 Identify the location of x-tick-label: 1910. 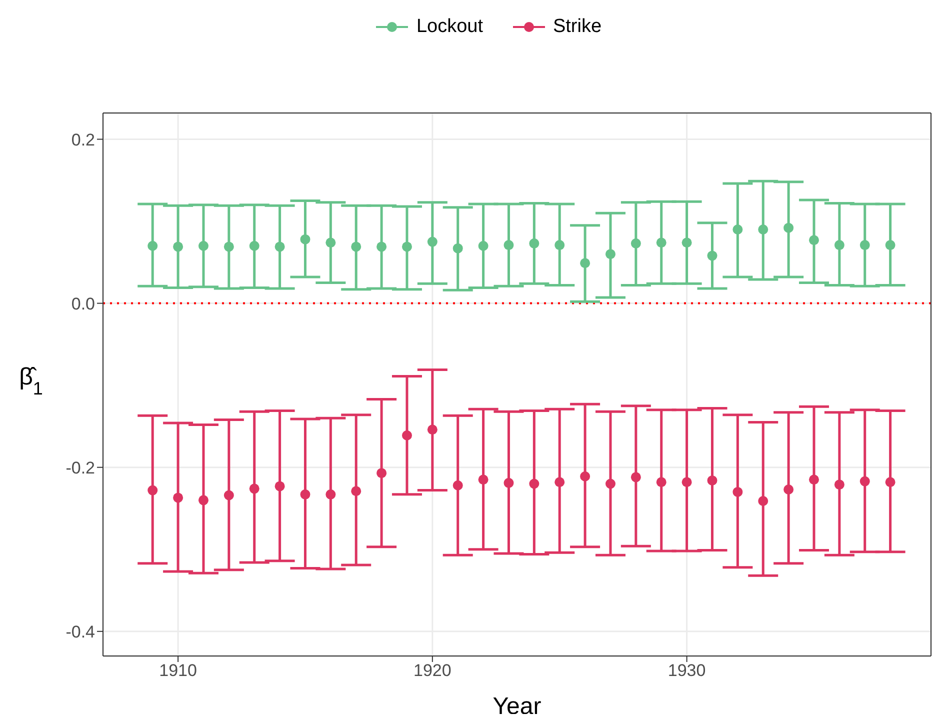
(178, 670).